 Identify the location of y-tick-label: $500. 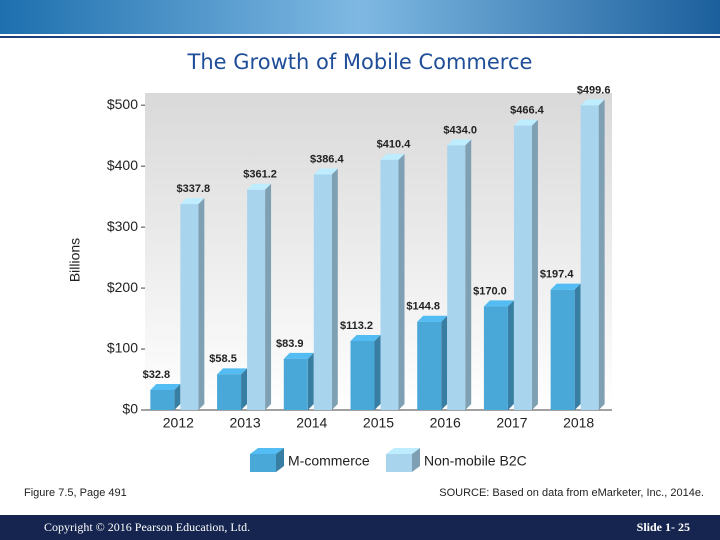
(122, 104).